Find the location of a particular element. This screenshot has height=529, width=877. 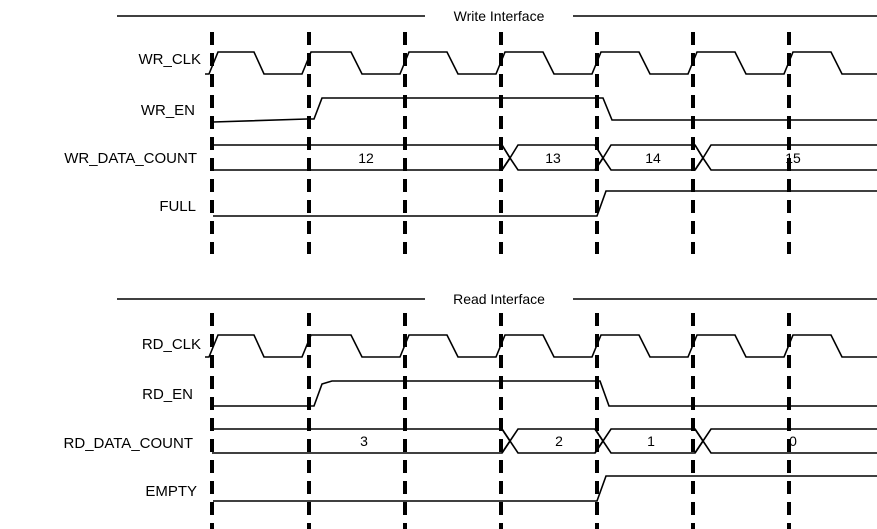

wr-data-count-label: WR_DATA_COUNT is located at coordinates (130, 158).